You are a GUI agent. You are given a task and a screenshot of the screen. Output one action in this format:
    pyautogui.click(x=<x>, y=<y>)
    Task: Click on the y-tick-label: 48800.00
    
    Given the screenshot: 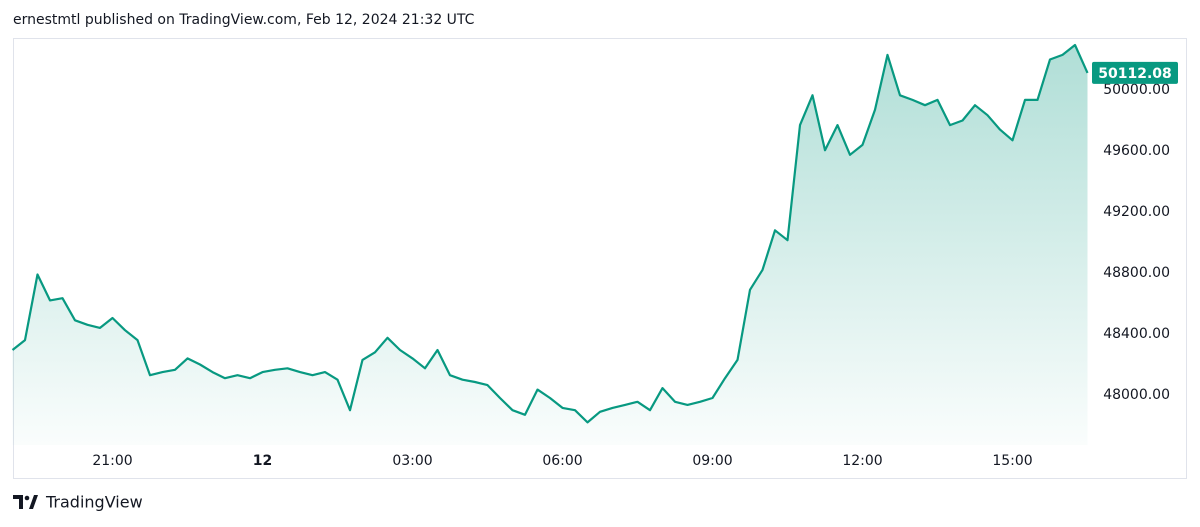 What is the action you would take?
    pyautogui.click(x=1136, y=273)
    